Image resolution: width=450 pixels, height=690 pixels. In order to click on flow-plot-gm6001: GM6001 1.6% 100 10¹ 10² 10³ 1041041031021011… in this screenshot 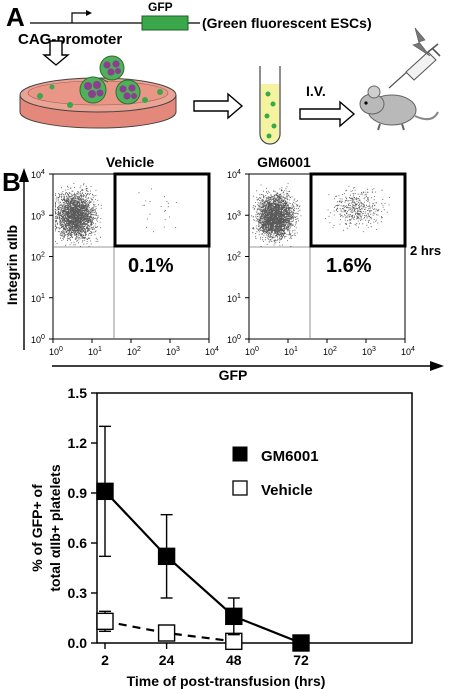, I will do `click(321, 255)`.